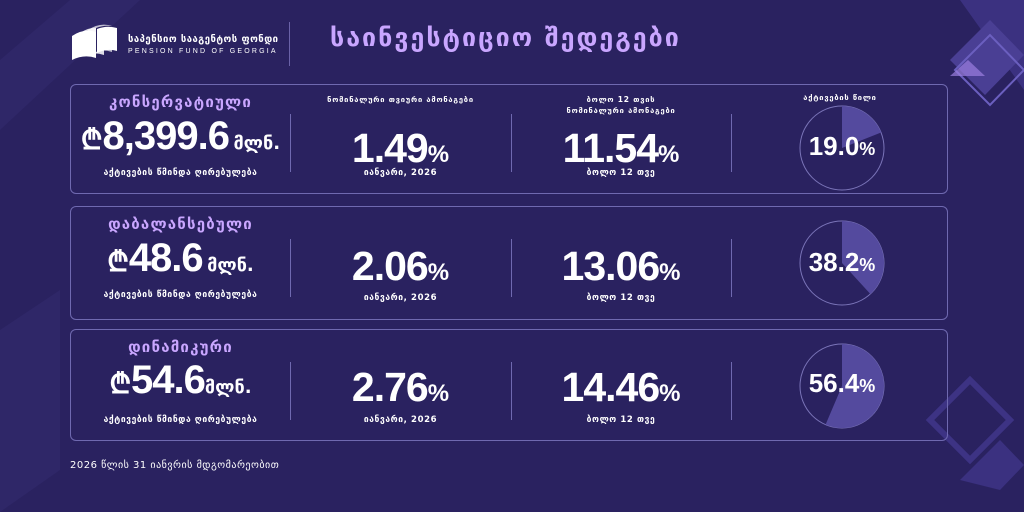 This screenshot has width=1024, height=512. I want to click on net-asset-value: ₾54.6მლნ., so click(180, 380).